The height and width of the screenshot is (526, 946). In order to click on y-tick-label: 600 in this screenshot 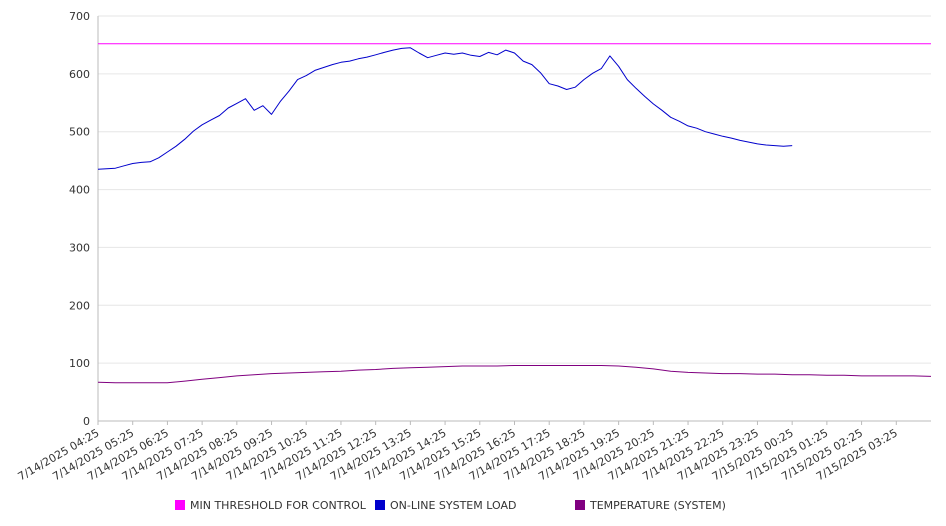, I will do `click(79, 74)`.